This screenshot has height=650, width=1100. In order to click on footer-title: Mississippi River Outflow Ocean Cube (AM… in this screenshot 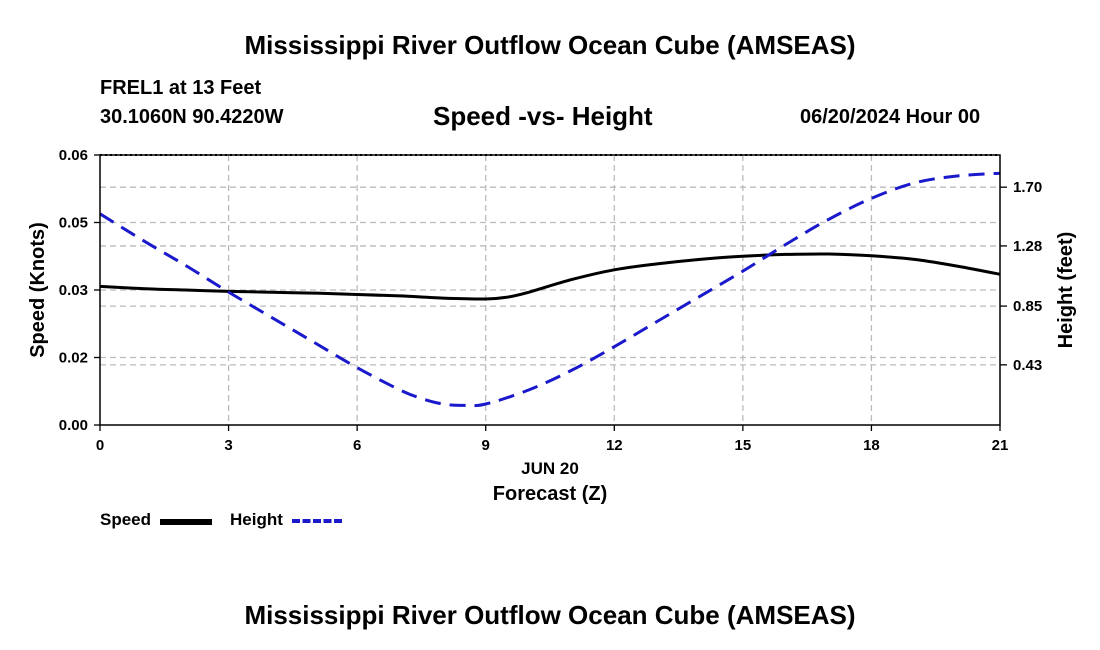, I will do `click(550, 615)`.